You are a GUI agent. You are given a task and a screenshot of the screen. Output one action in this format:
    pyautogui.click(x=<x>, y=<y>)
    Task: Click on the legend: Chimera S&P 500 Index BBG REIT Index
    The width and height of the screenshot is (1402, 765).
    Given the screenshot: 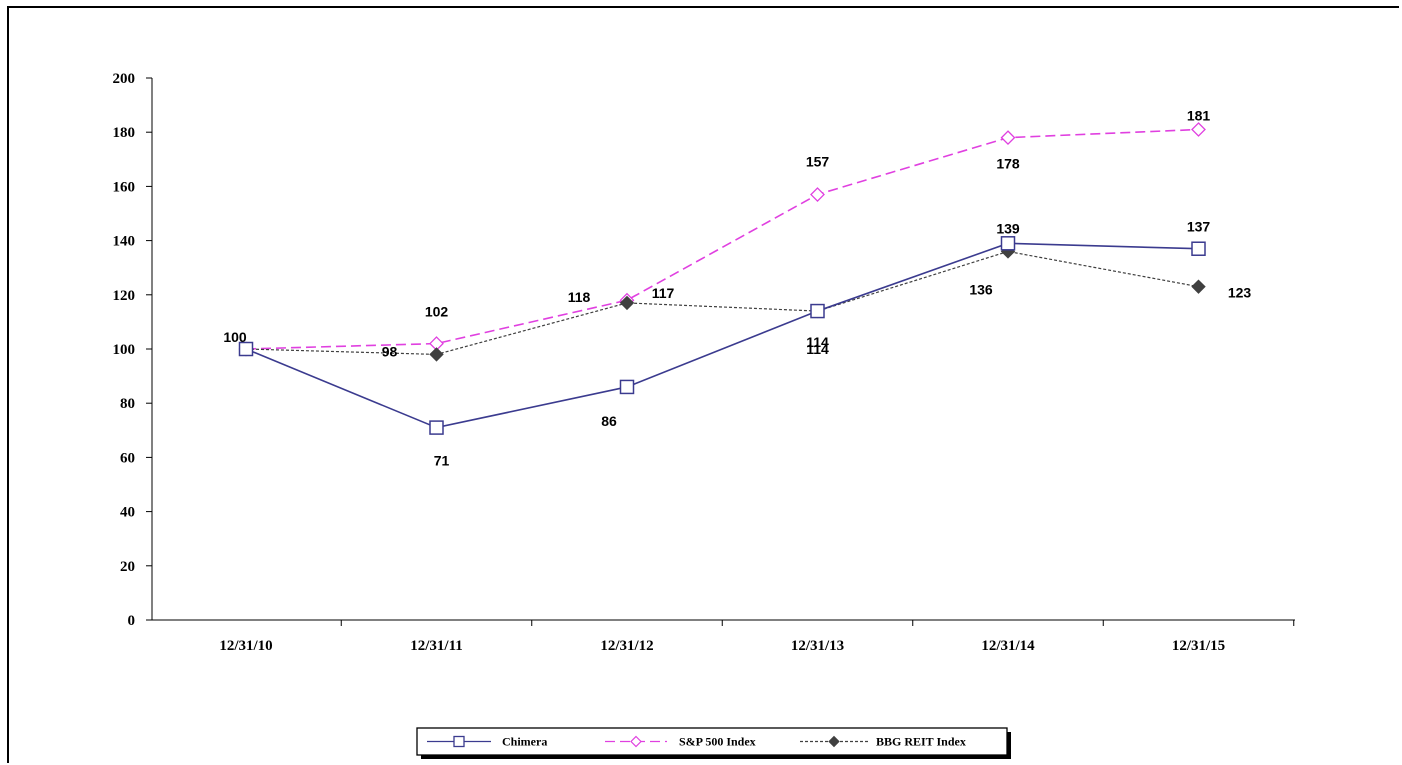 What is the action you would take?
    pyautogui.click(x=713, y=743)
    